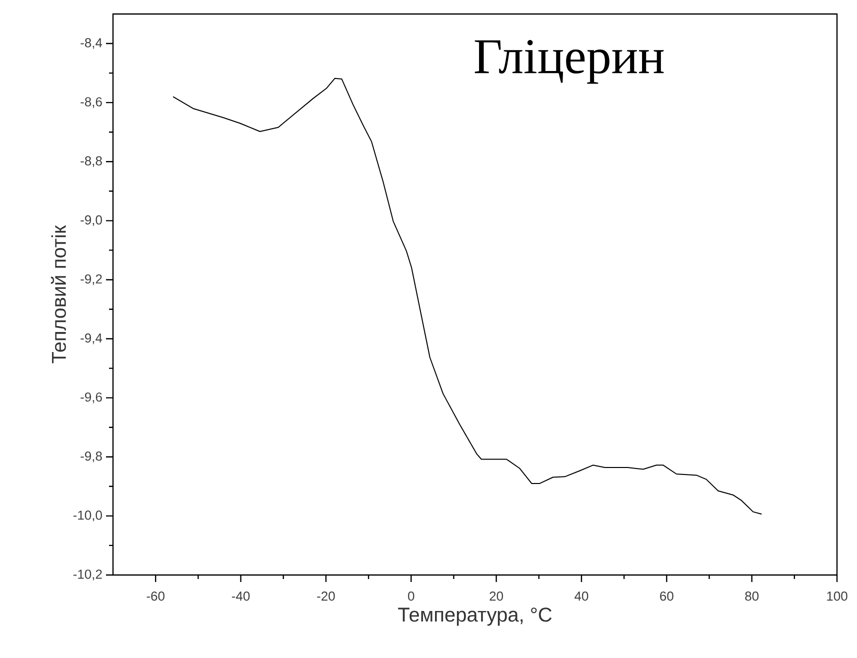 This screenshot has width=857, height=658. I want to click on y-tick-label: -8,6, so click(91, 102).